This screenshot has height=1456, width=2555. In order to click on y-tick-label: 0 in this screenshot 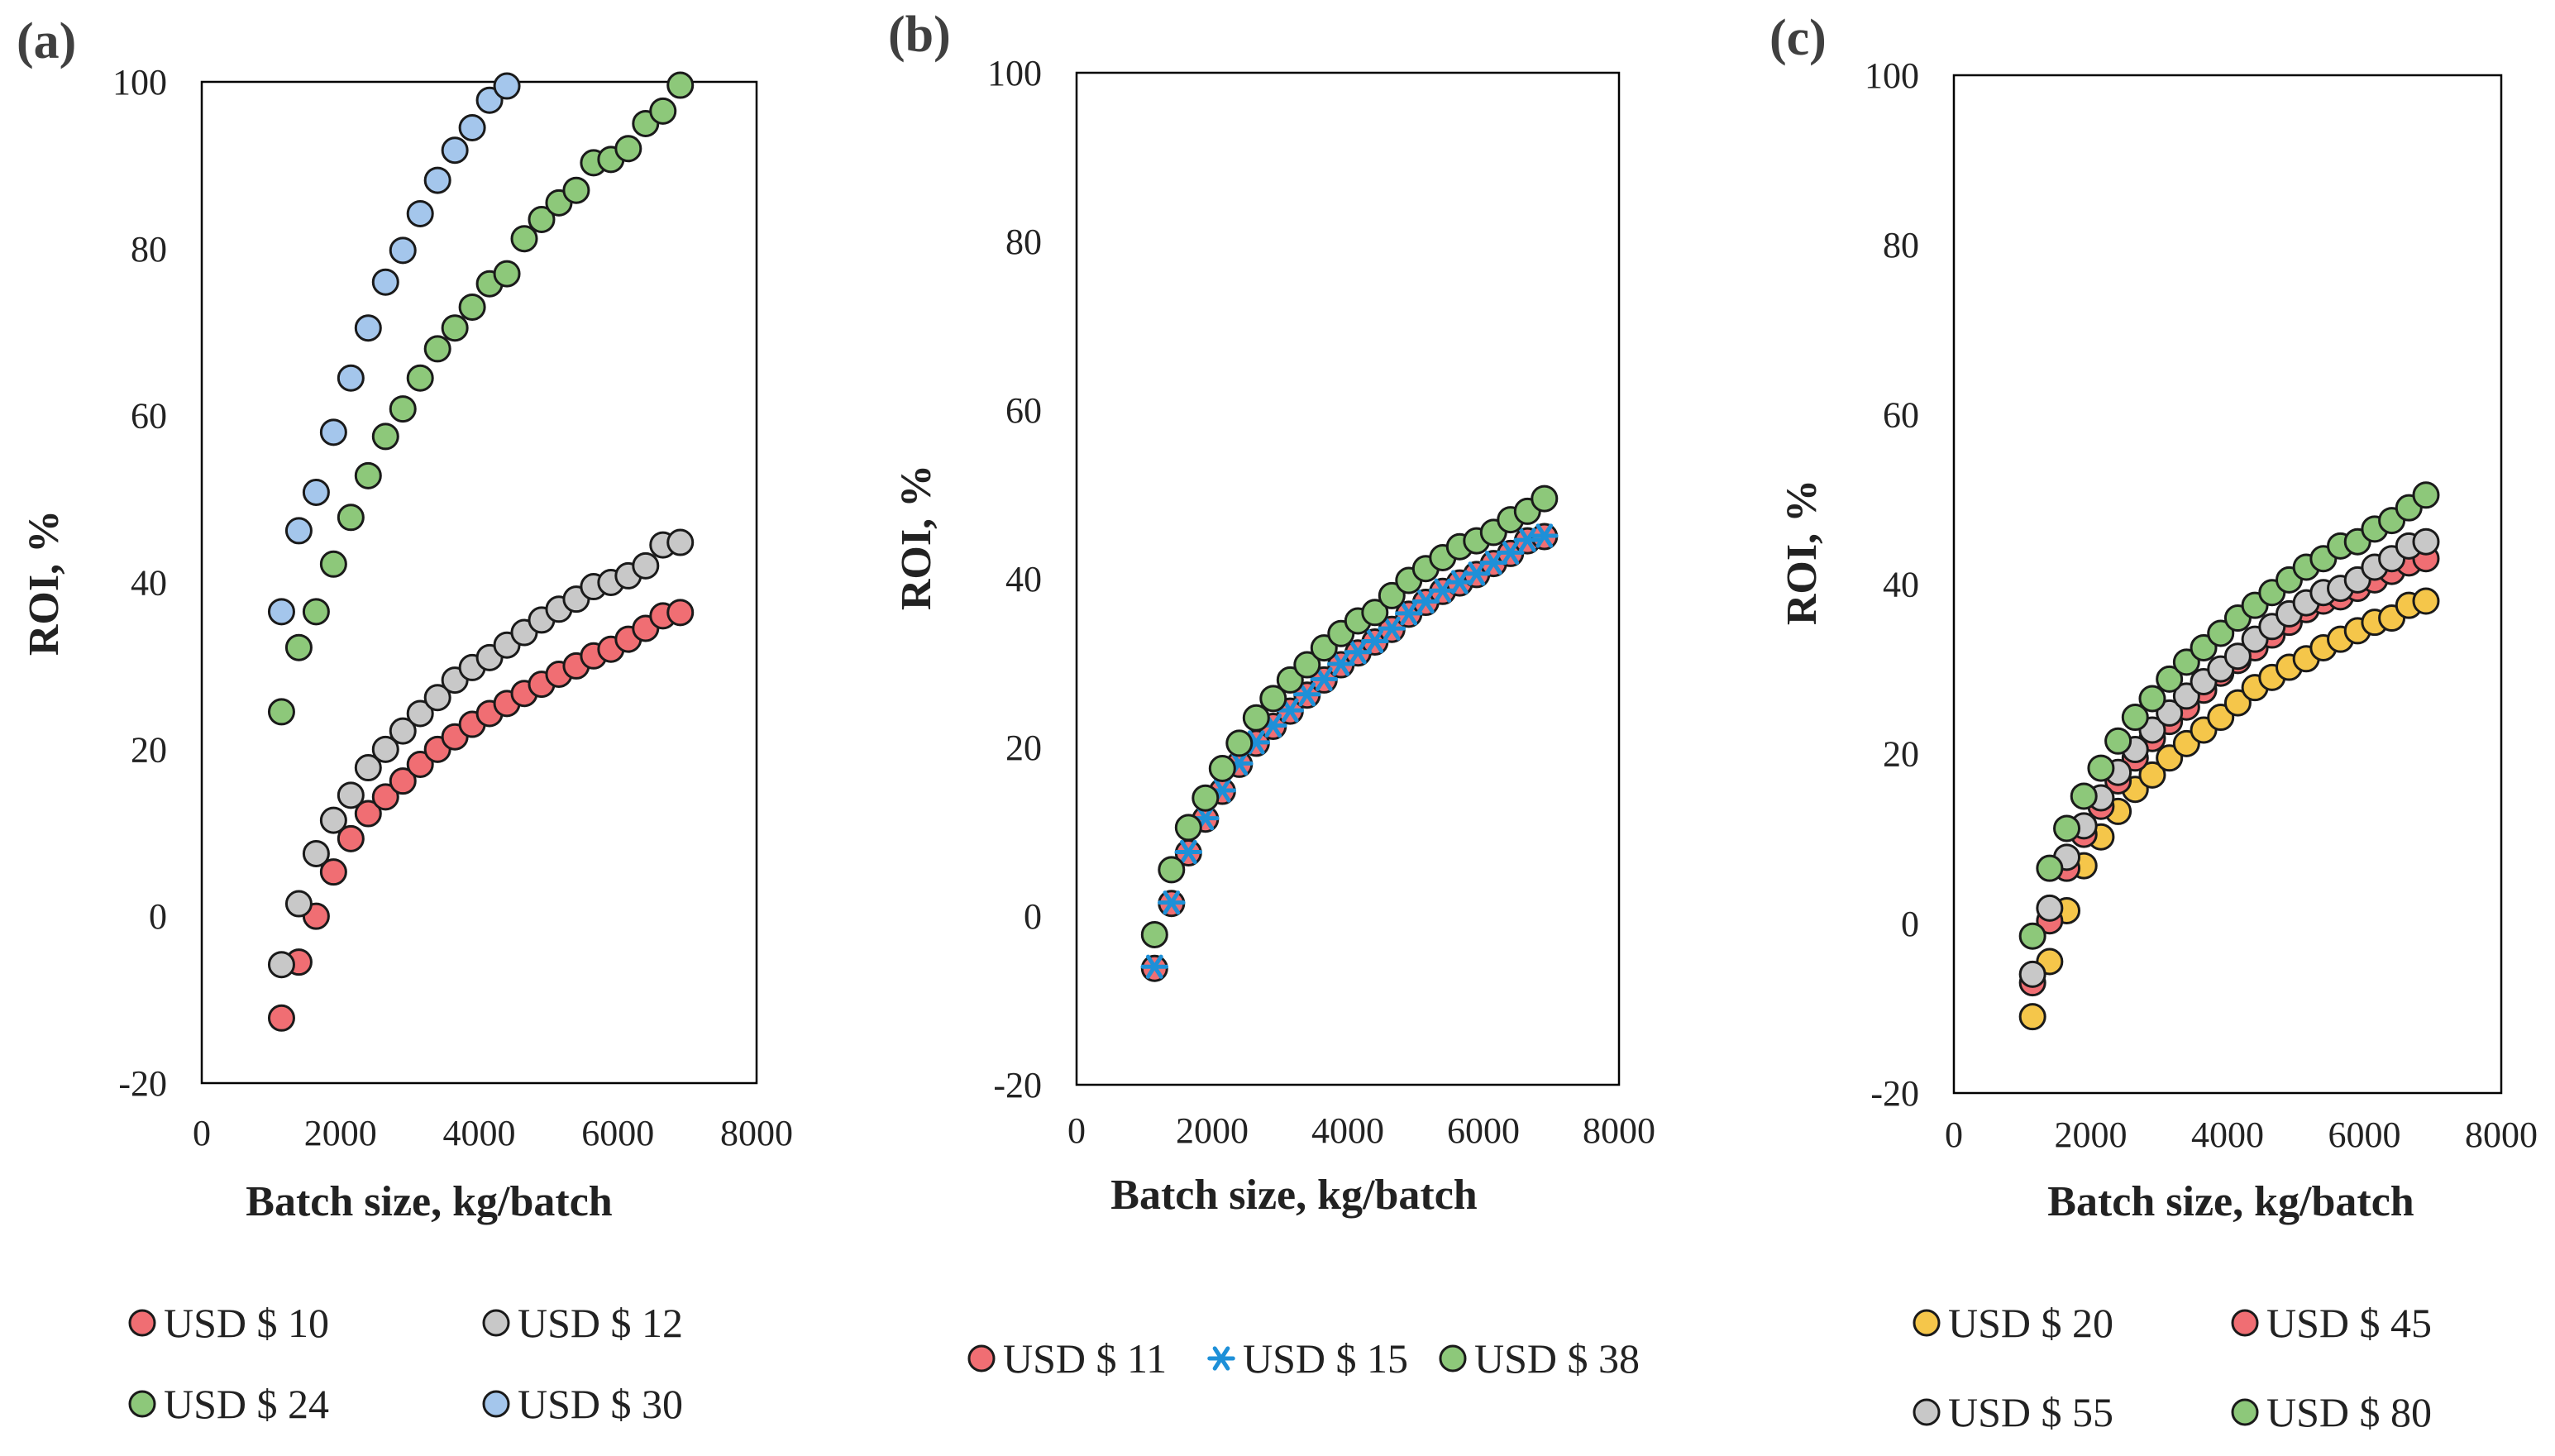, I will do `click(1033, 916)`.